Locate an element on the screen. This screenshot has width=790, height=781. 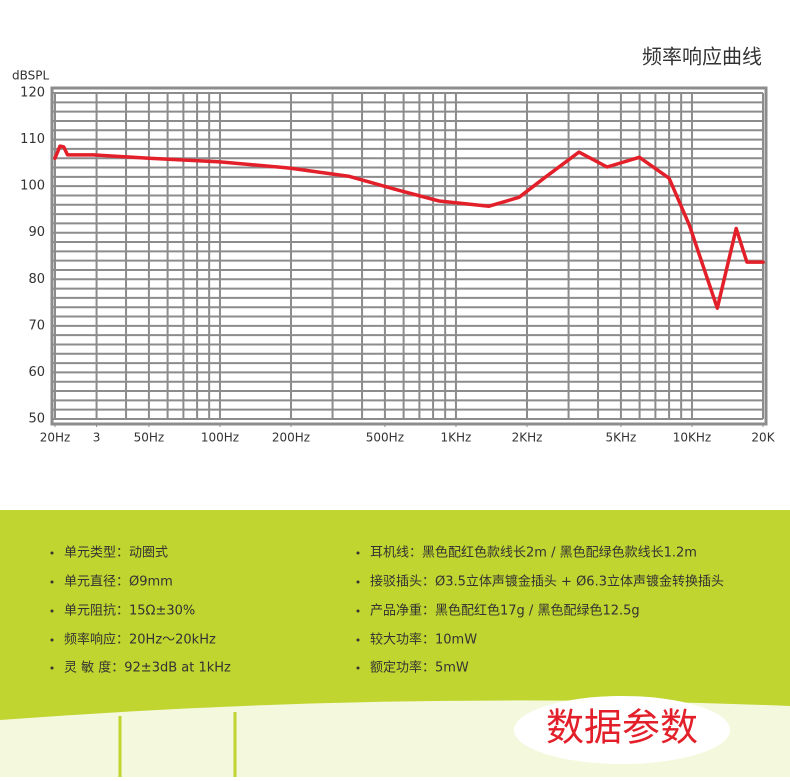
x-tick-label: 50Hz is located at coordinates (149, 438).